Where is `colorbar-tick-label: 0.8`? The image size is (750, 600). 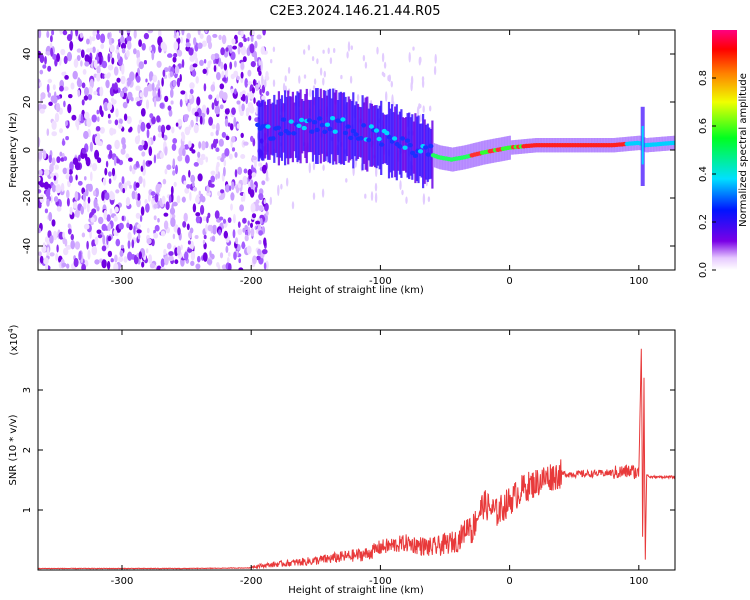 colorbar-tick-label: 0.8 is located at coordinates (703, 78).